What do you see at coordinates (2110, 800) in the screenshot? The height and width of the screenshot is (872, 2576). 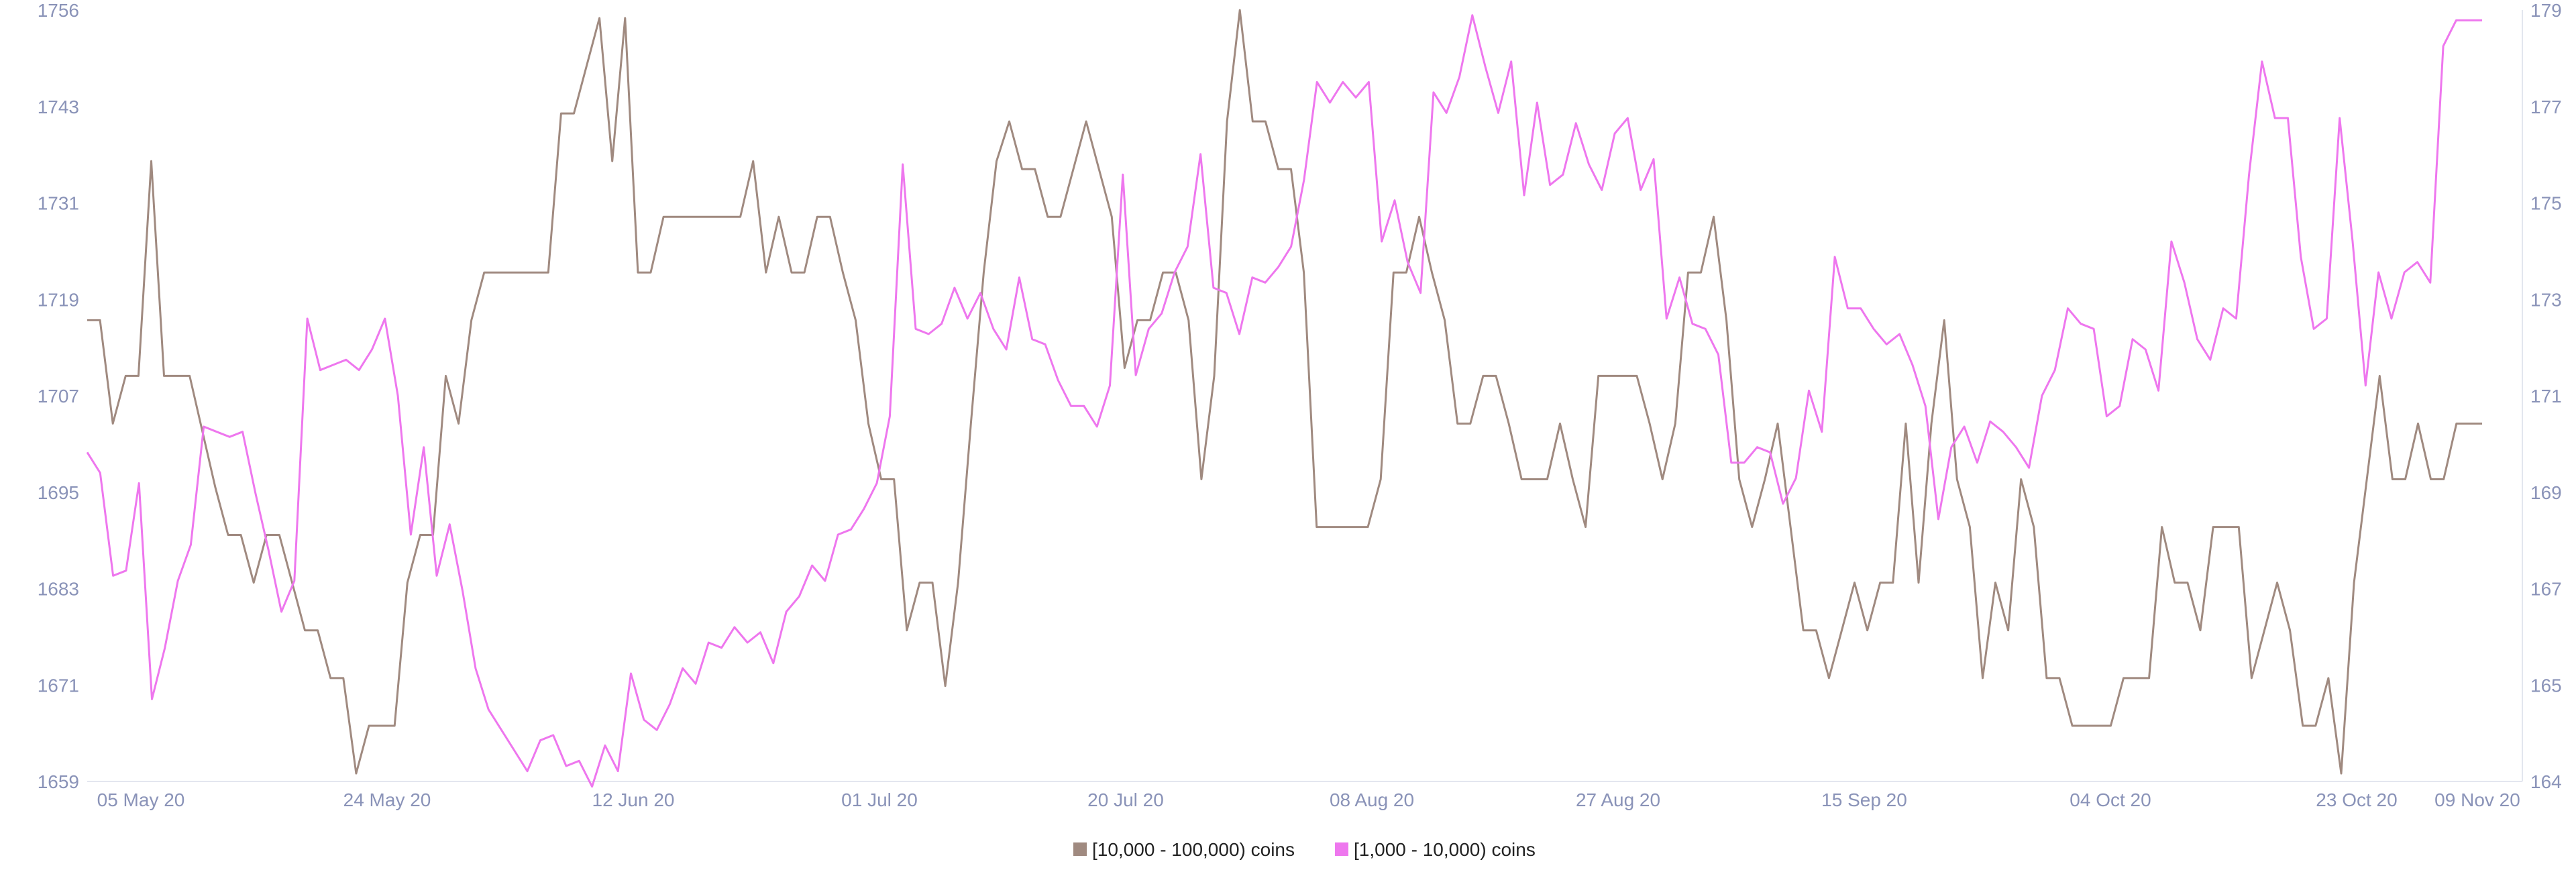 I see `x-tick-label: 04 Oct 20` at bounding box center [2110, 800].